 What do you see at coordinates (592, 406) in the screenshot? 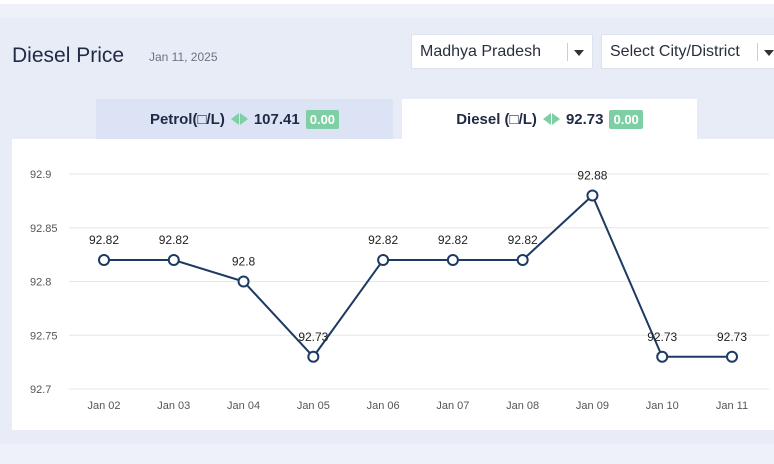
I see `x-tick-label: Jan 09` at bounding box center [592, 406].